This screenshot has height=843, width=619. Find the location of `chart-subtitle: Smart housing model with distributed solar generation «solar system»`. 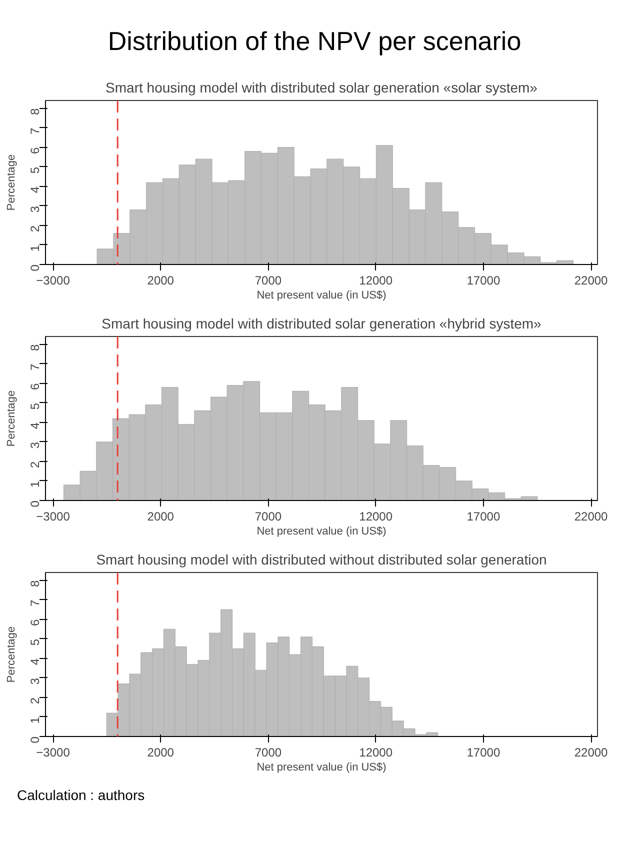

chart-subtitle: Smart housing model with distributed solar generation «solar system» is located at coordinates (322, 88).